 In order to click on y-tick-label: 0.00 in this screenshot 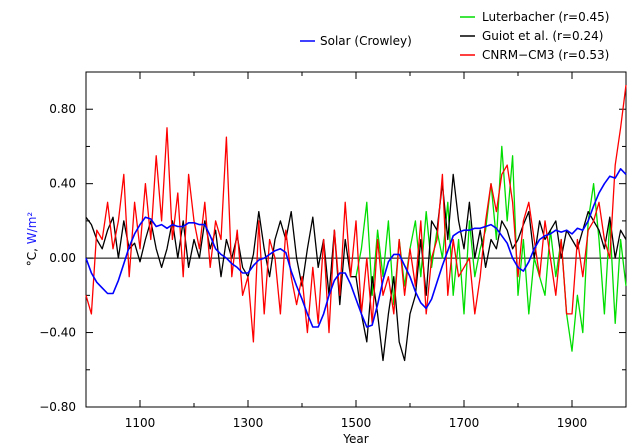, I will do `click(62, 258)`.